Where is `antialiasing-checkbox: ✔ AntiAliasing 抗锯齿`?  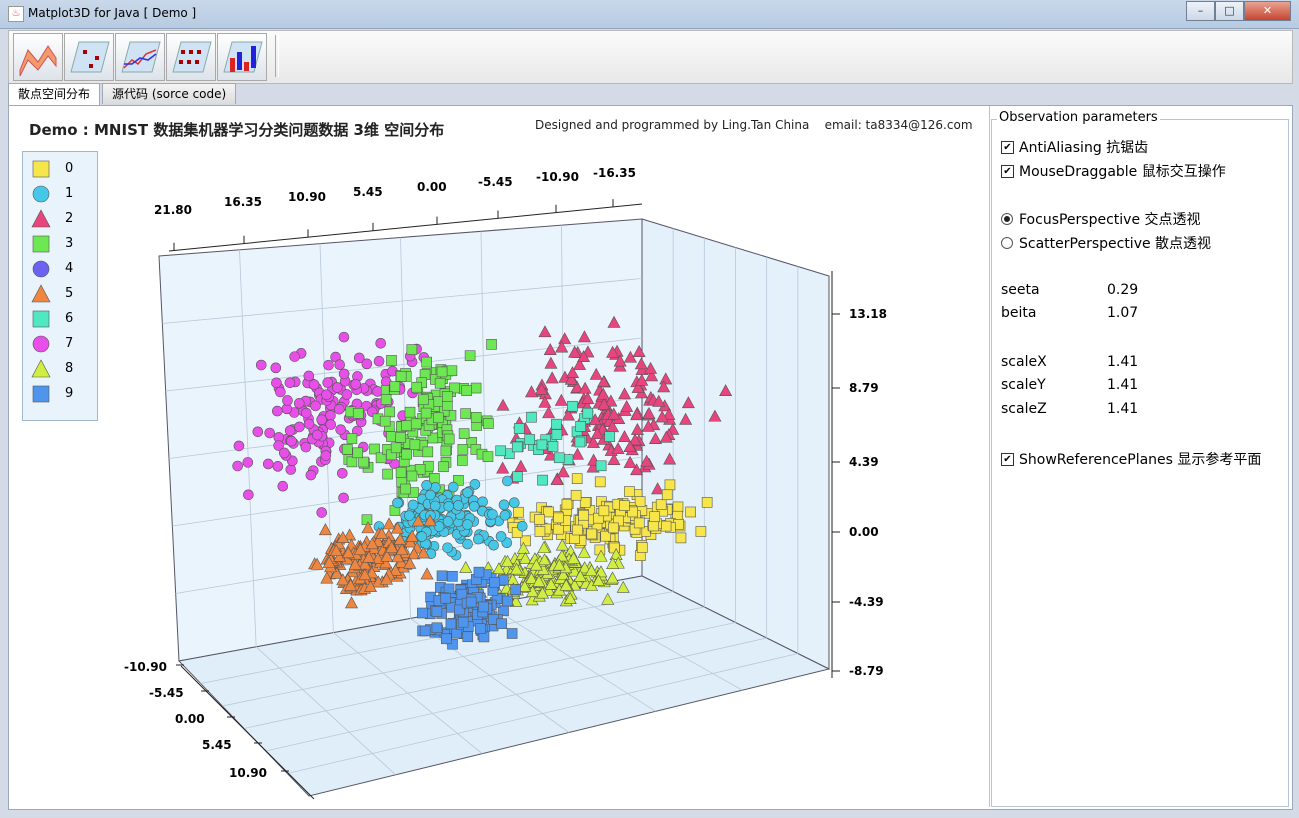
antialiasing-checkbox: ✔ AntiAliasing 抗锯齿 is located at coordinates (1074, 147).